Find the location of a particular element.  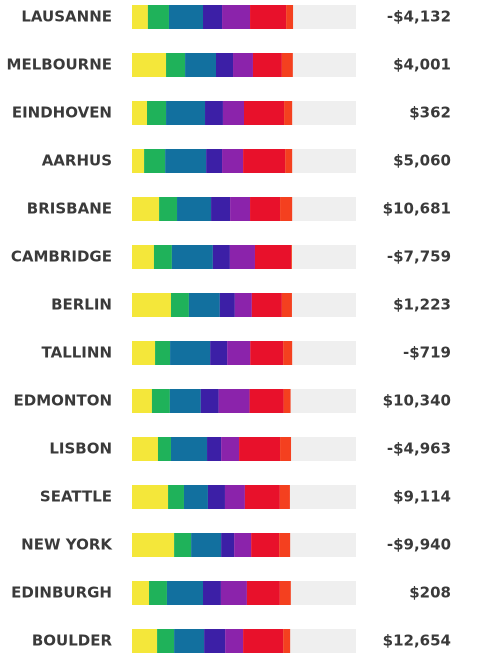

amount-label: -$4,132 is located at coordinates (419, 17).